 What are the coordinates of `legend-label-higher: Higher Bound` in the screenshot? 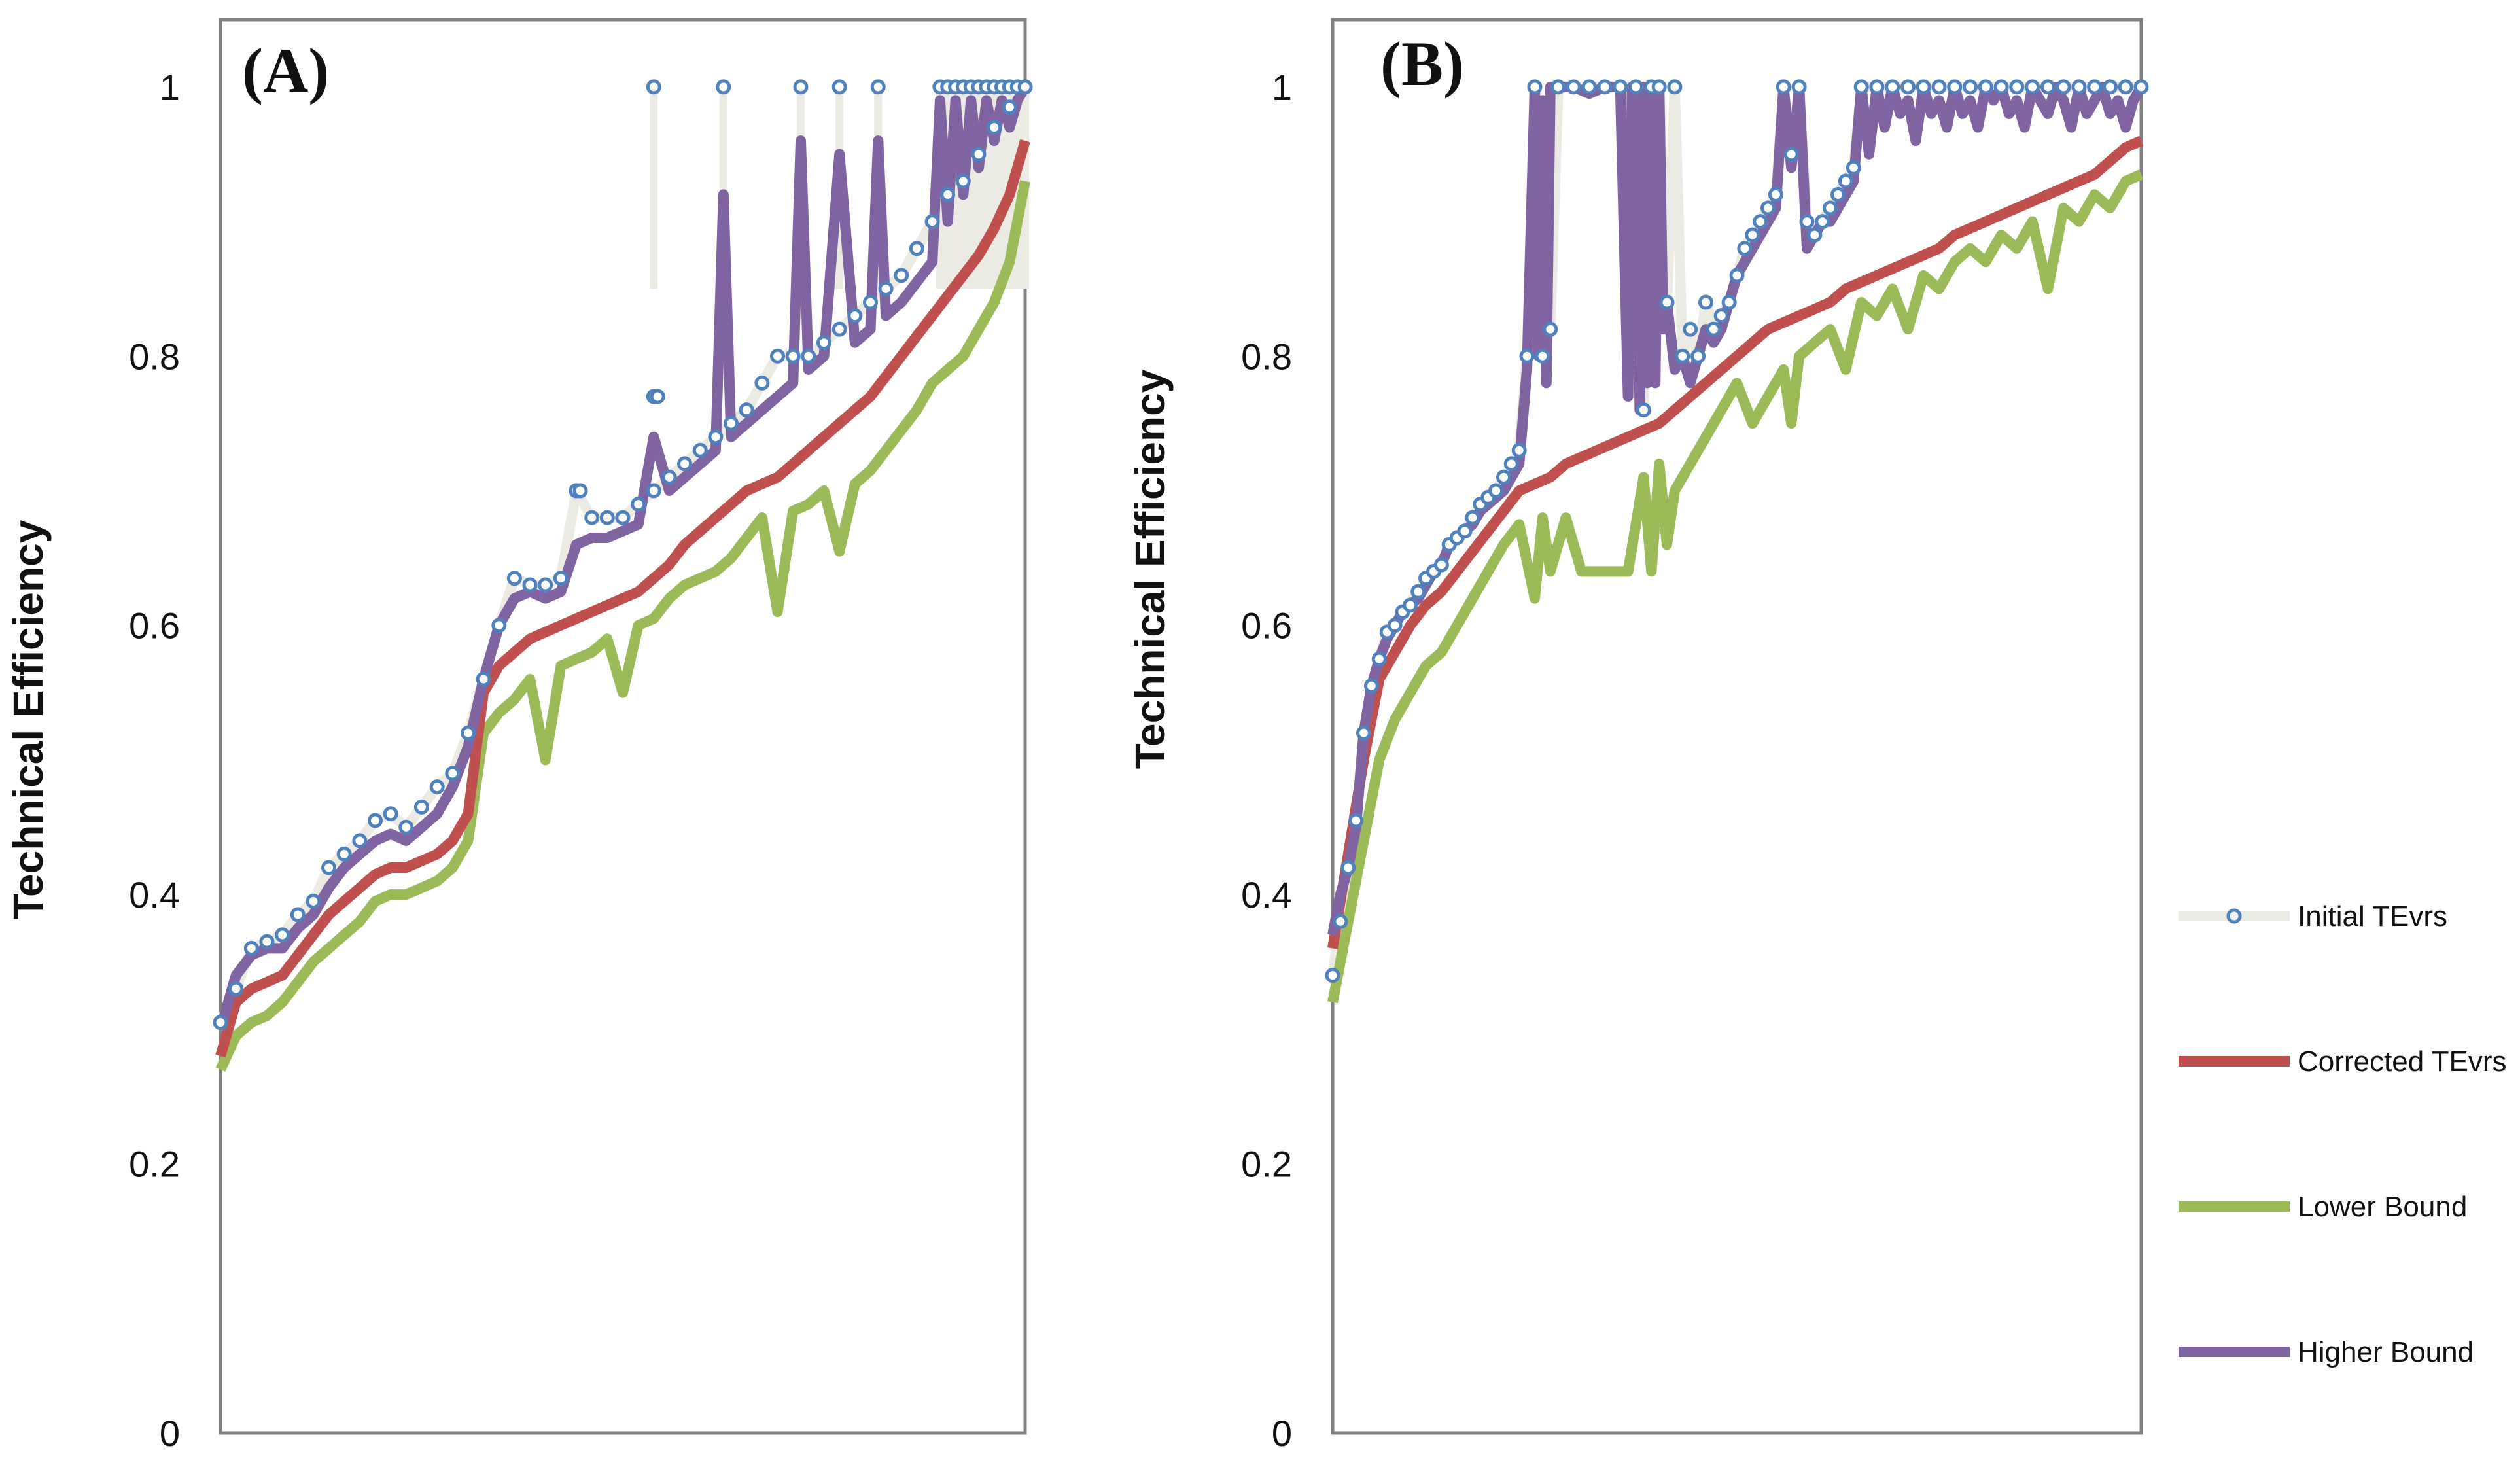 It's located at (2386, 1352).